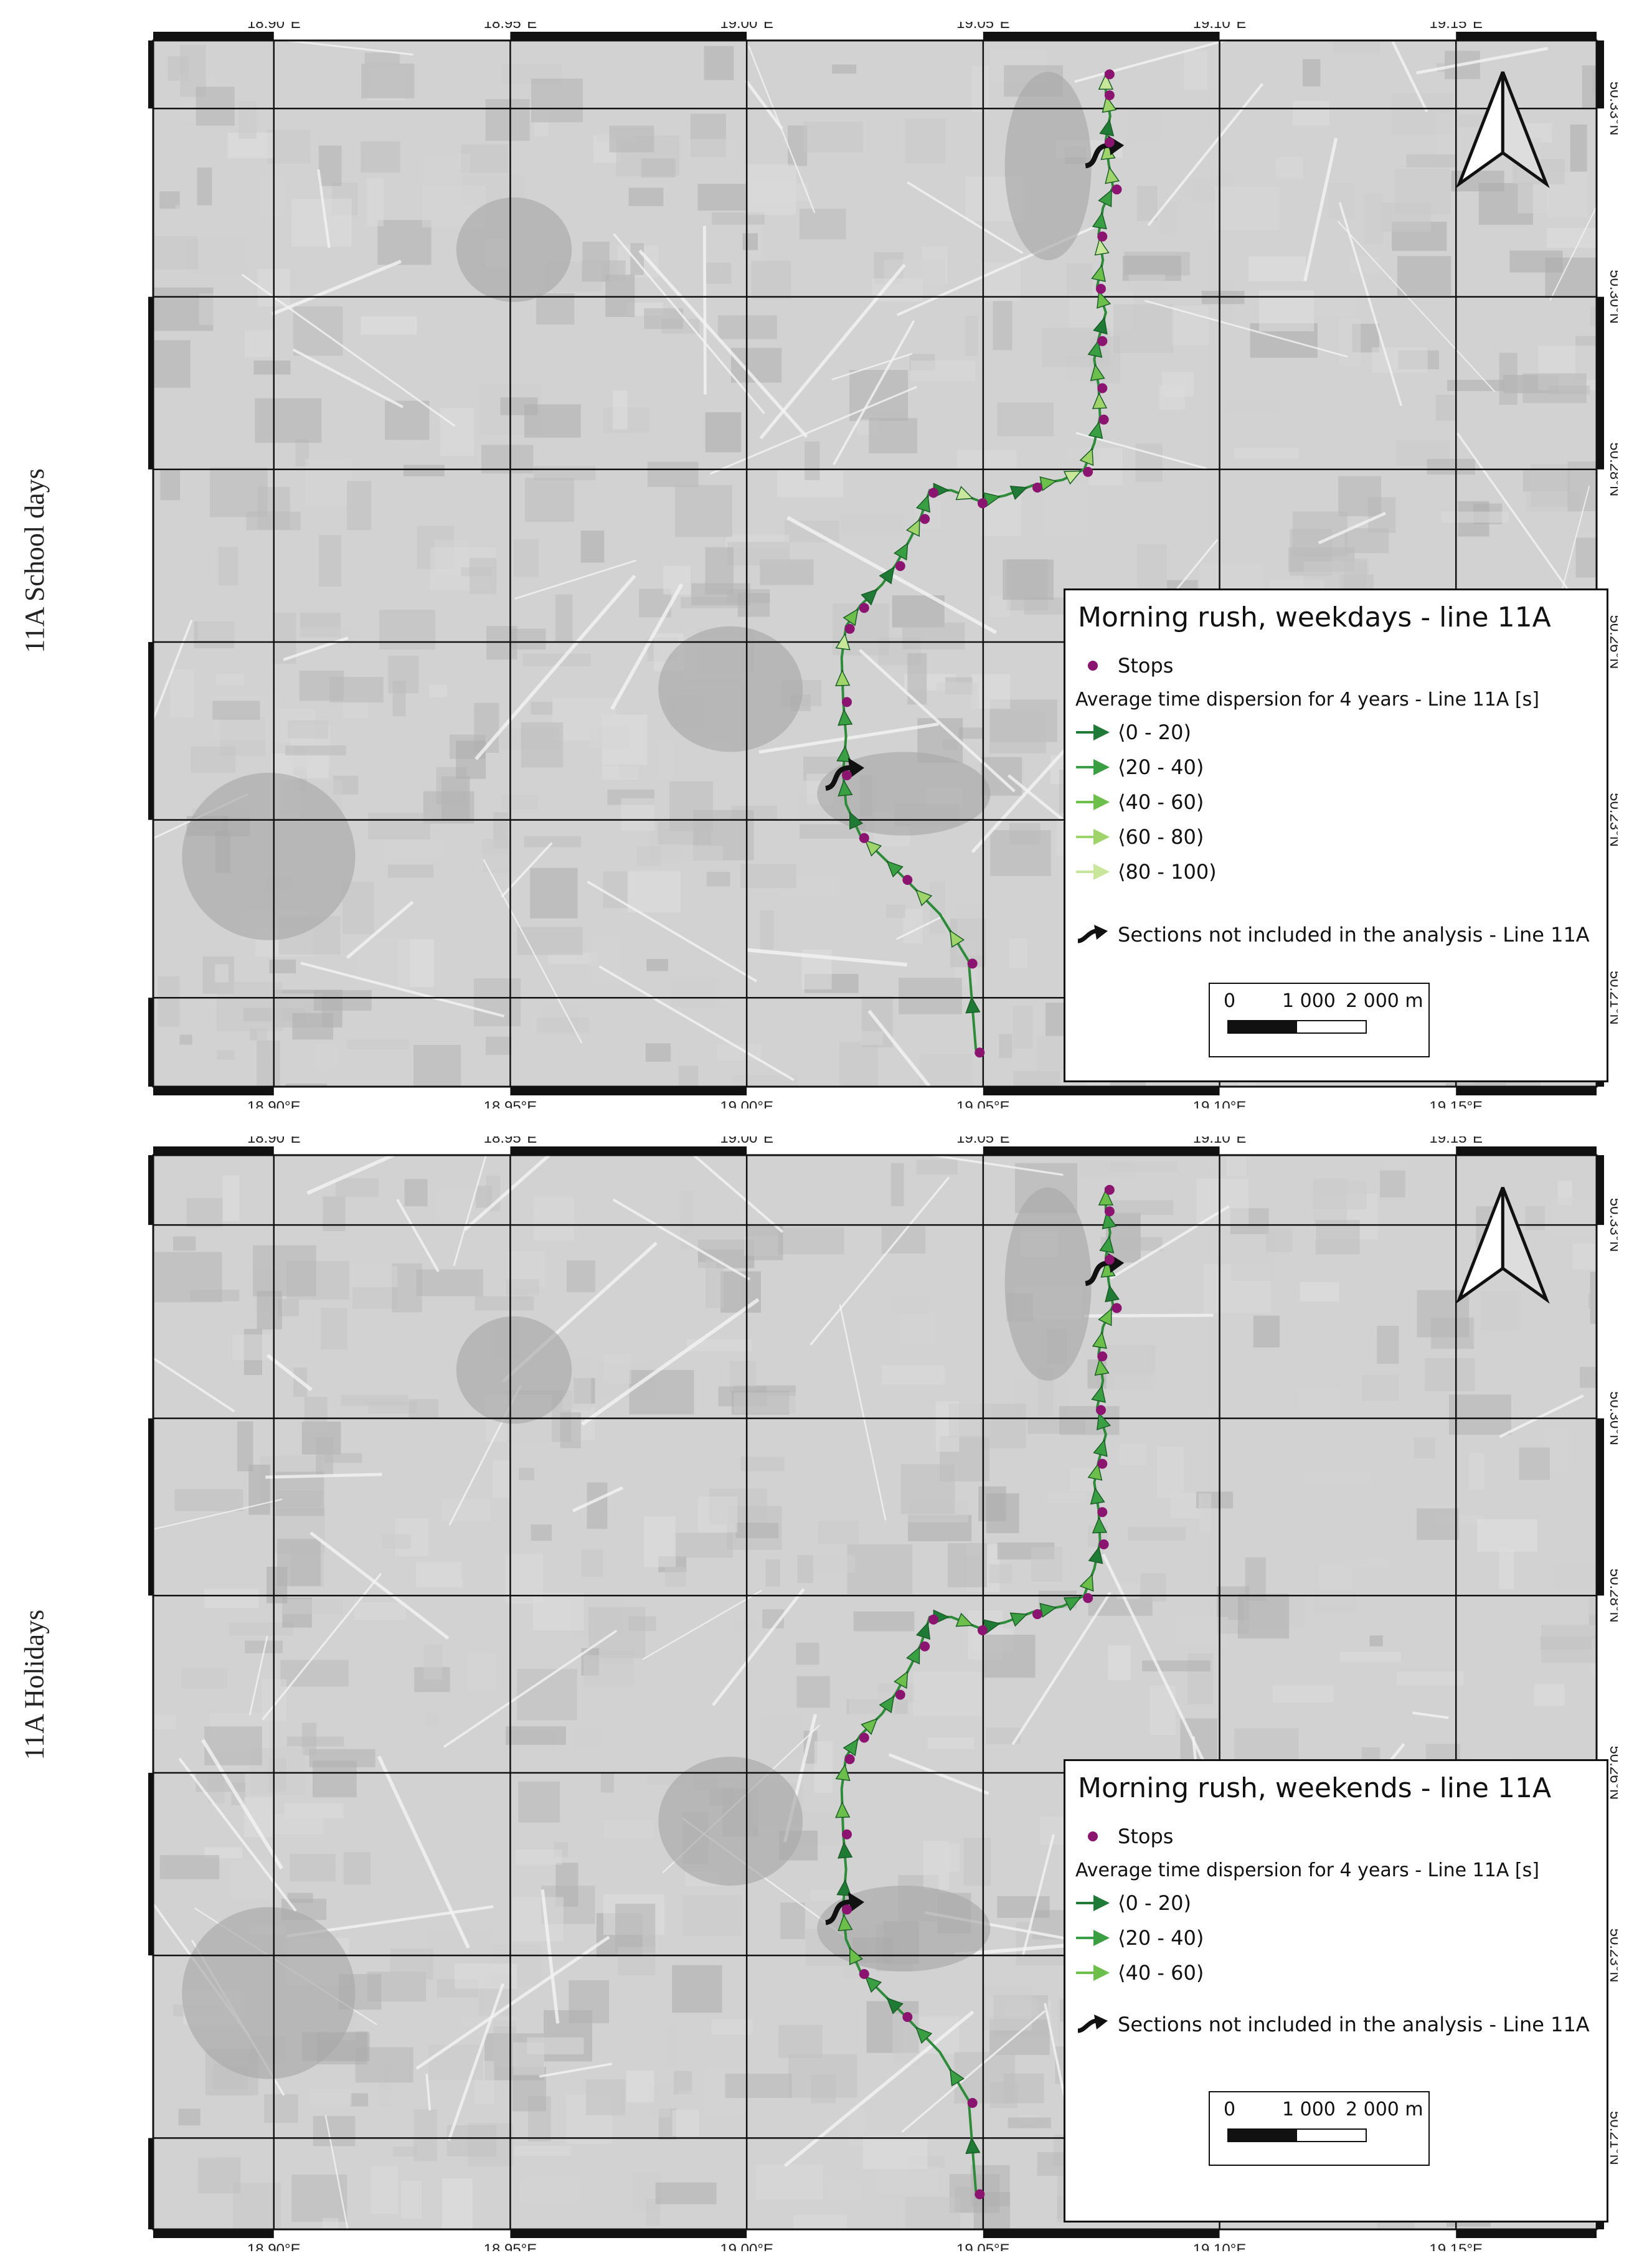 This screenshot has width=1652, height=2258. Describe the element at coordinates (1384, 1001) in the screenshot. I see `scale-label-2000: 2 000 m` at that location.